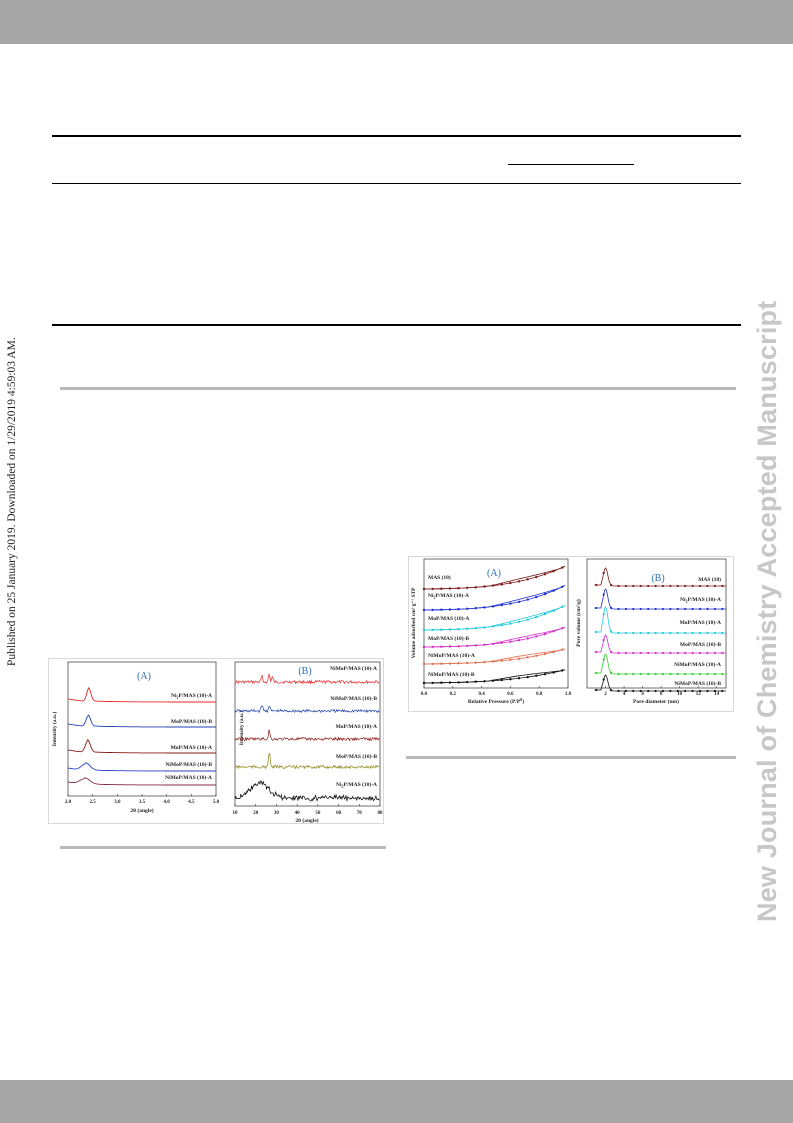 The height and width of the screenshot is (1123, 793). I want to click on table-subheader-rule, so click(571, 164).